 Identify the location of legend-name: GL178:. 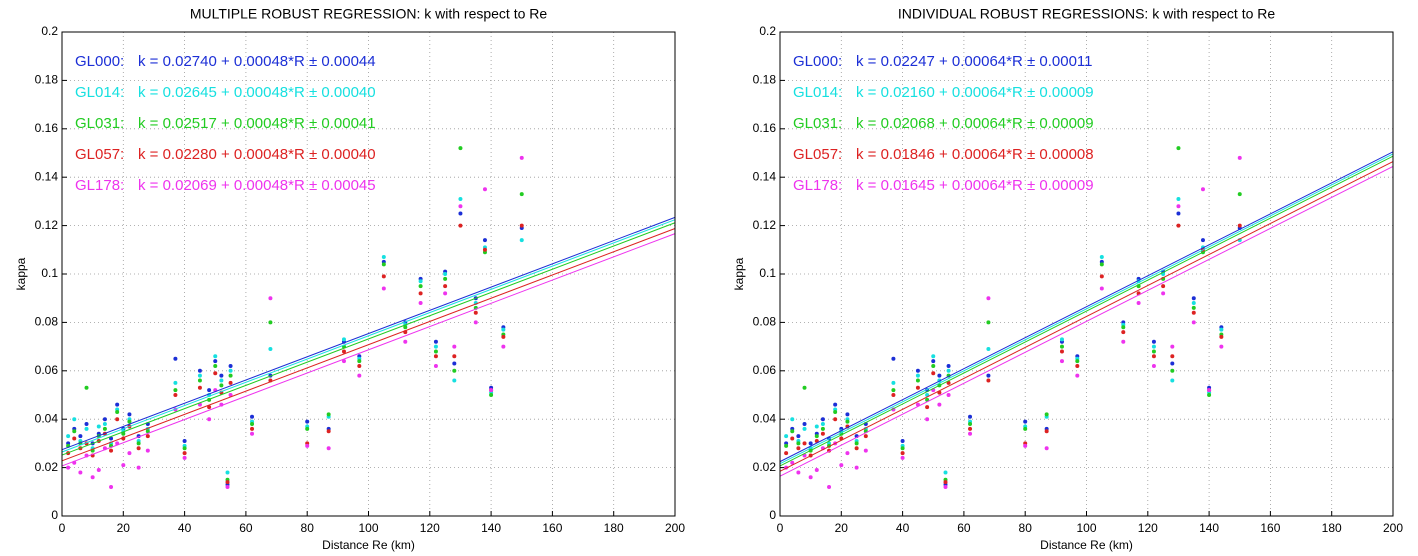
(99, 185).